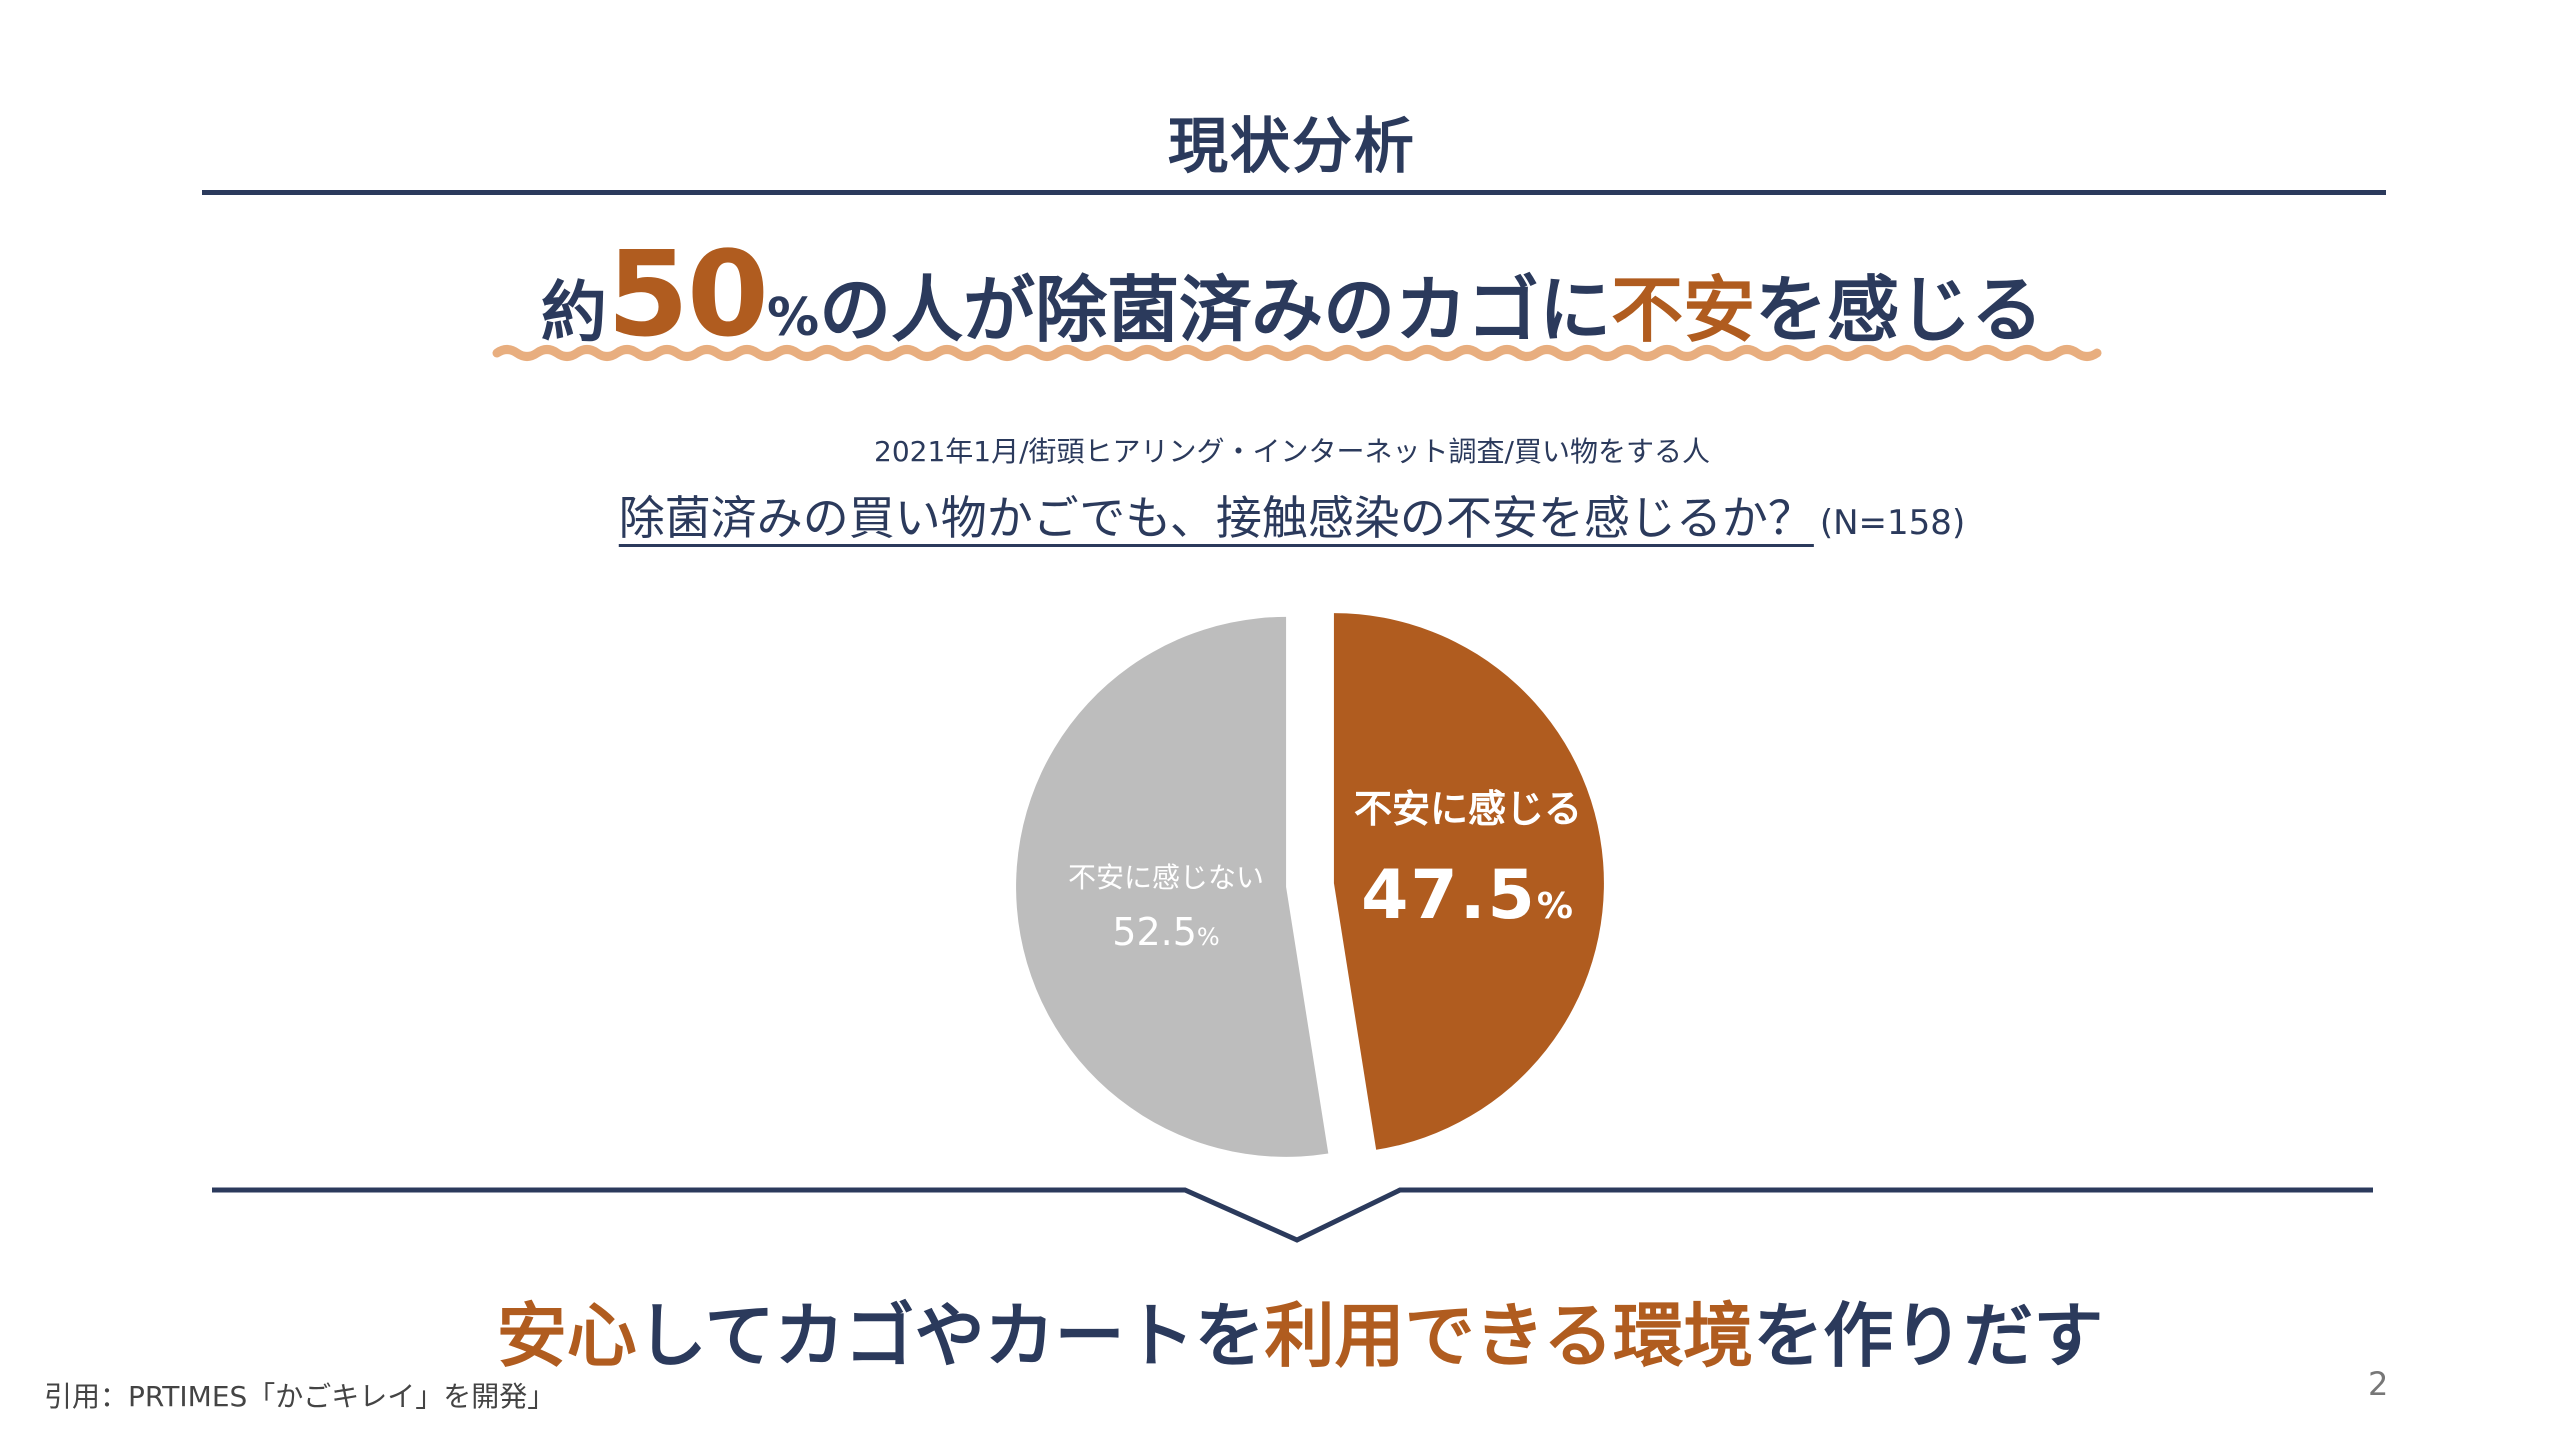 Image resolution: width=2560 pixels, height=1440 pixels. I want to click on bottom-message: 安心してカゴやカートを利用できる環境を作りだす, so click(1280, 1330).